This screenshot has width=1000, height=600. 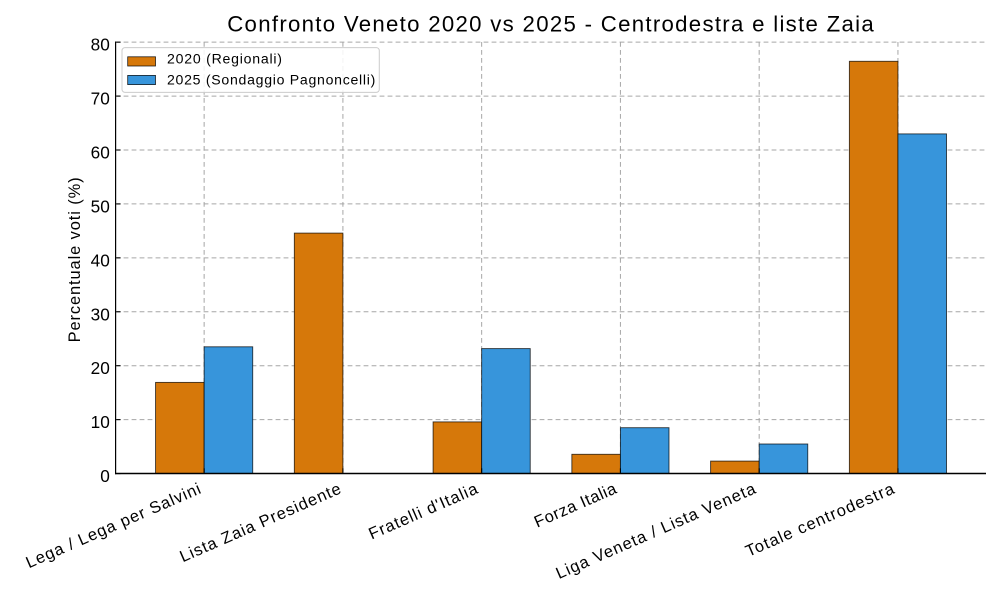 What do you see at coordinates (100, 260) in the screenshot?
I see `svg-text: 40` at bounding box center [100, 260].